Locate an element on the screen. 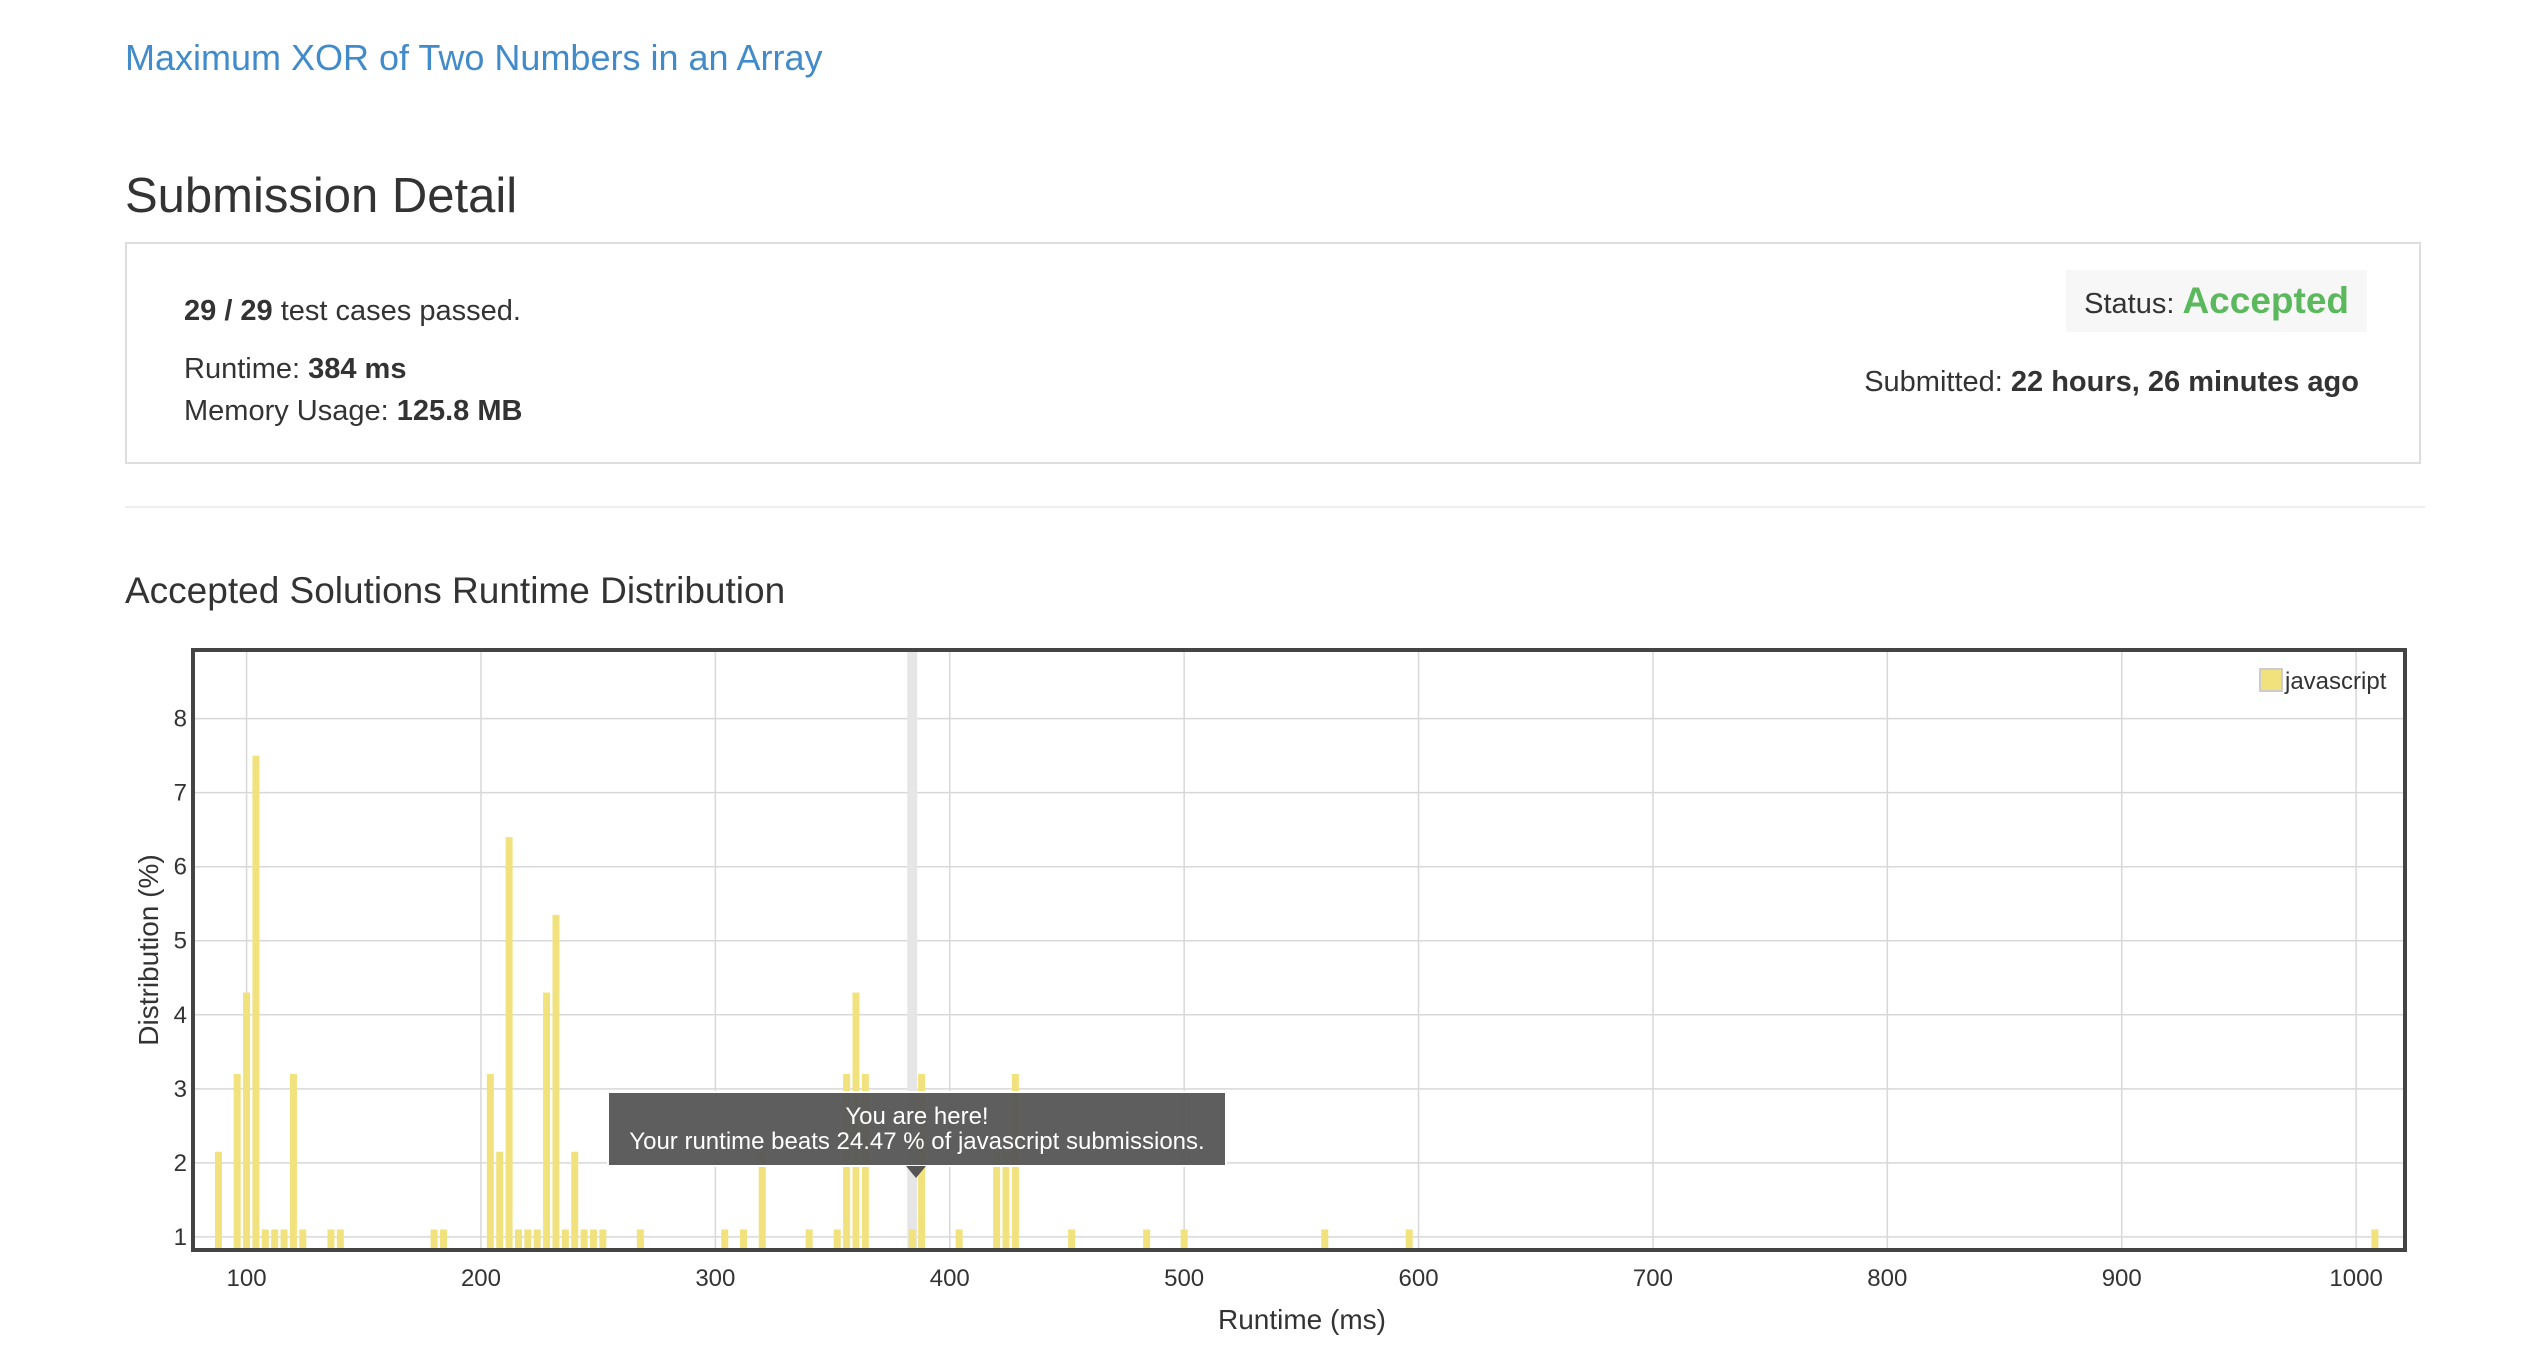 The height and width of the screenshot is (1346, 2526). y-tick-label: 6 is located at coordinates (180, 867).